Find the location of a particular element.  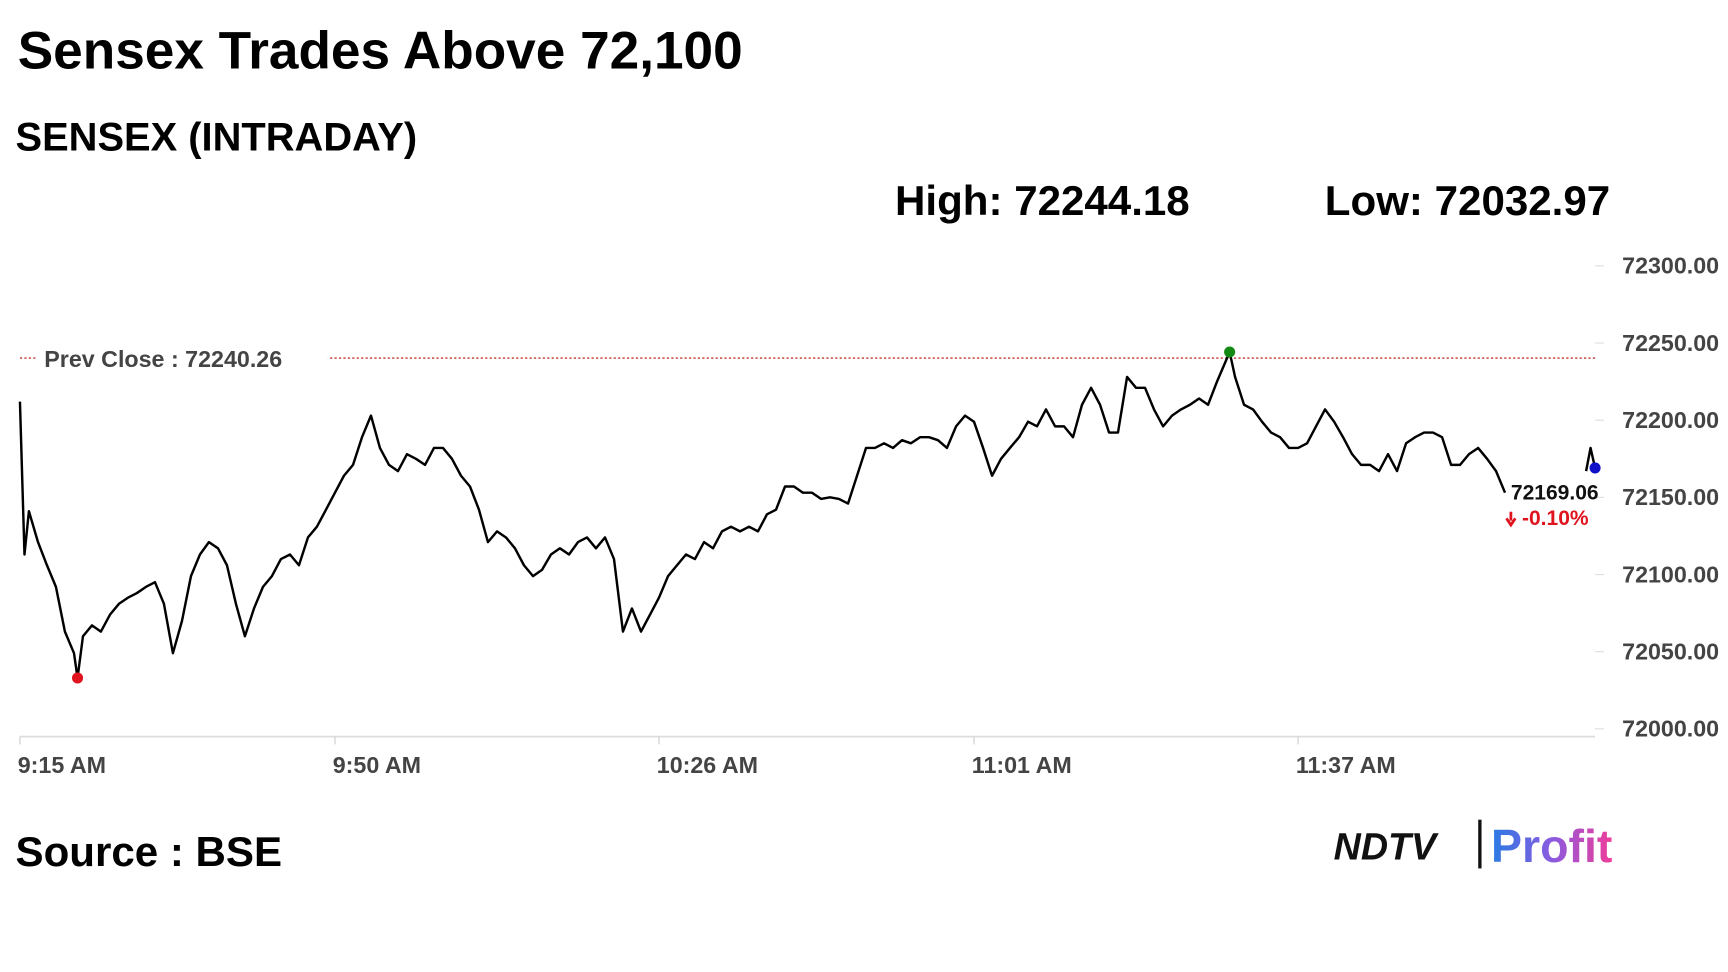

x-tick-label: 11:01 AM is located at coordinates (1022, 765).